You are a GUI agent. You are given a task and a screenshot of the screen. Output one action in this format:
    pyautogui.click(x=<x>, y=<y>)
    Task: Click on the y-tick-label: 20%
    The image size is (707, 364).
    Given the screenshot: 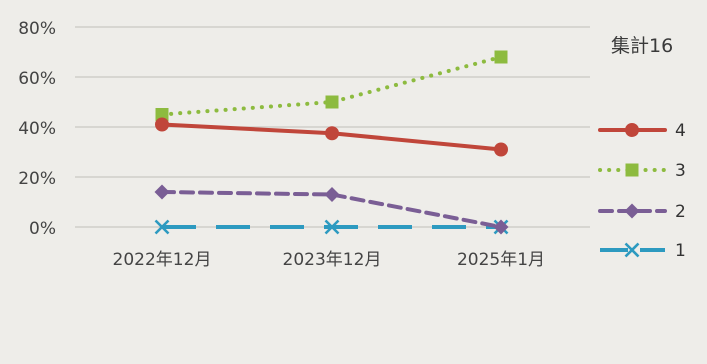 What is the action you would take?
    pyautogui.click(x=37, y=179)
    